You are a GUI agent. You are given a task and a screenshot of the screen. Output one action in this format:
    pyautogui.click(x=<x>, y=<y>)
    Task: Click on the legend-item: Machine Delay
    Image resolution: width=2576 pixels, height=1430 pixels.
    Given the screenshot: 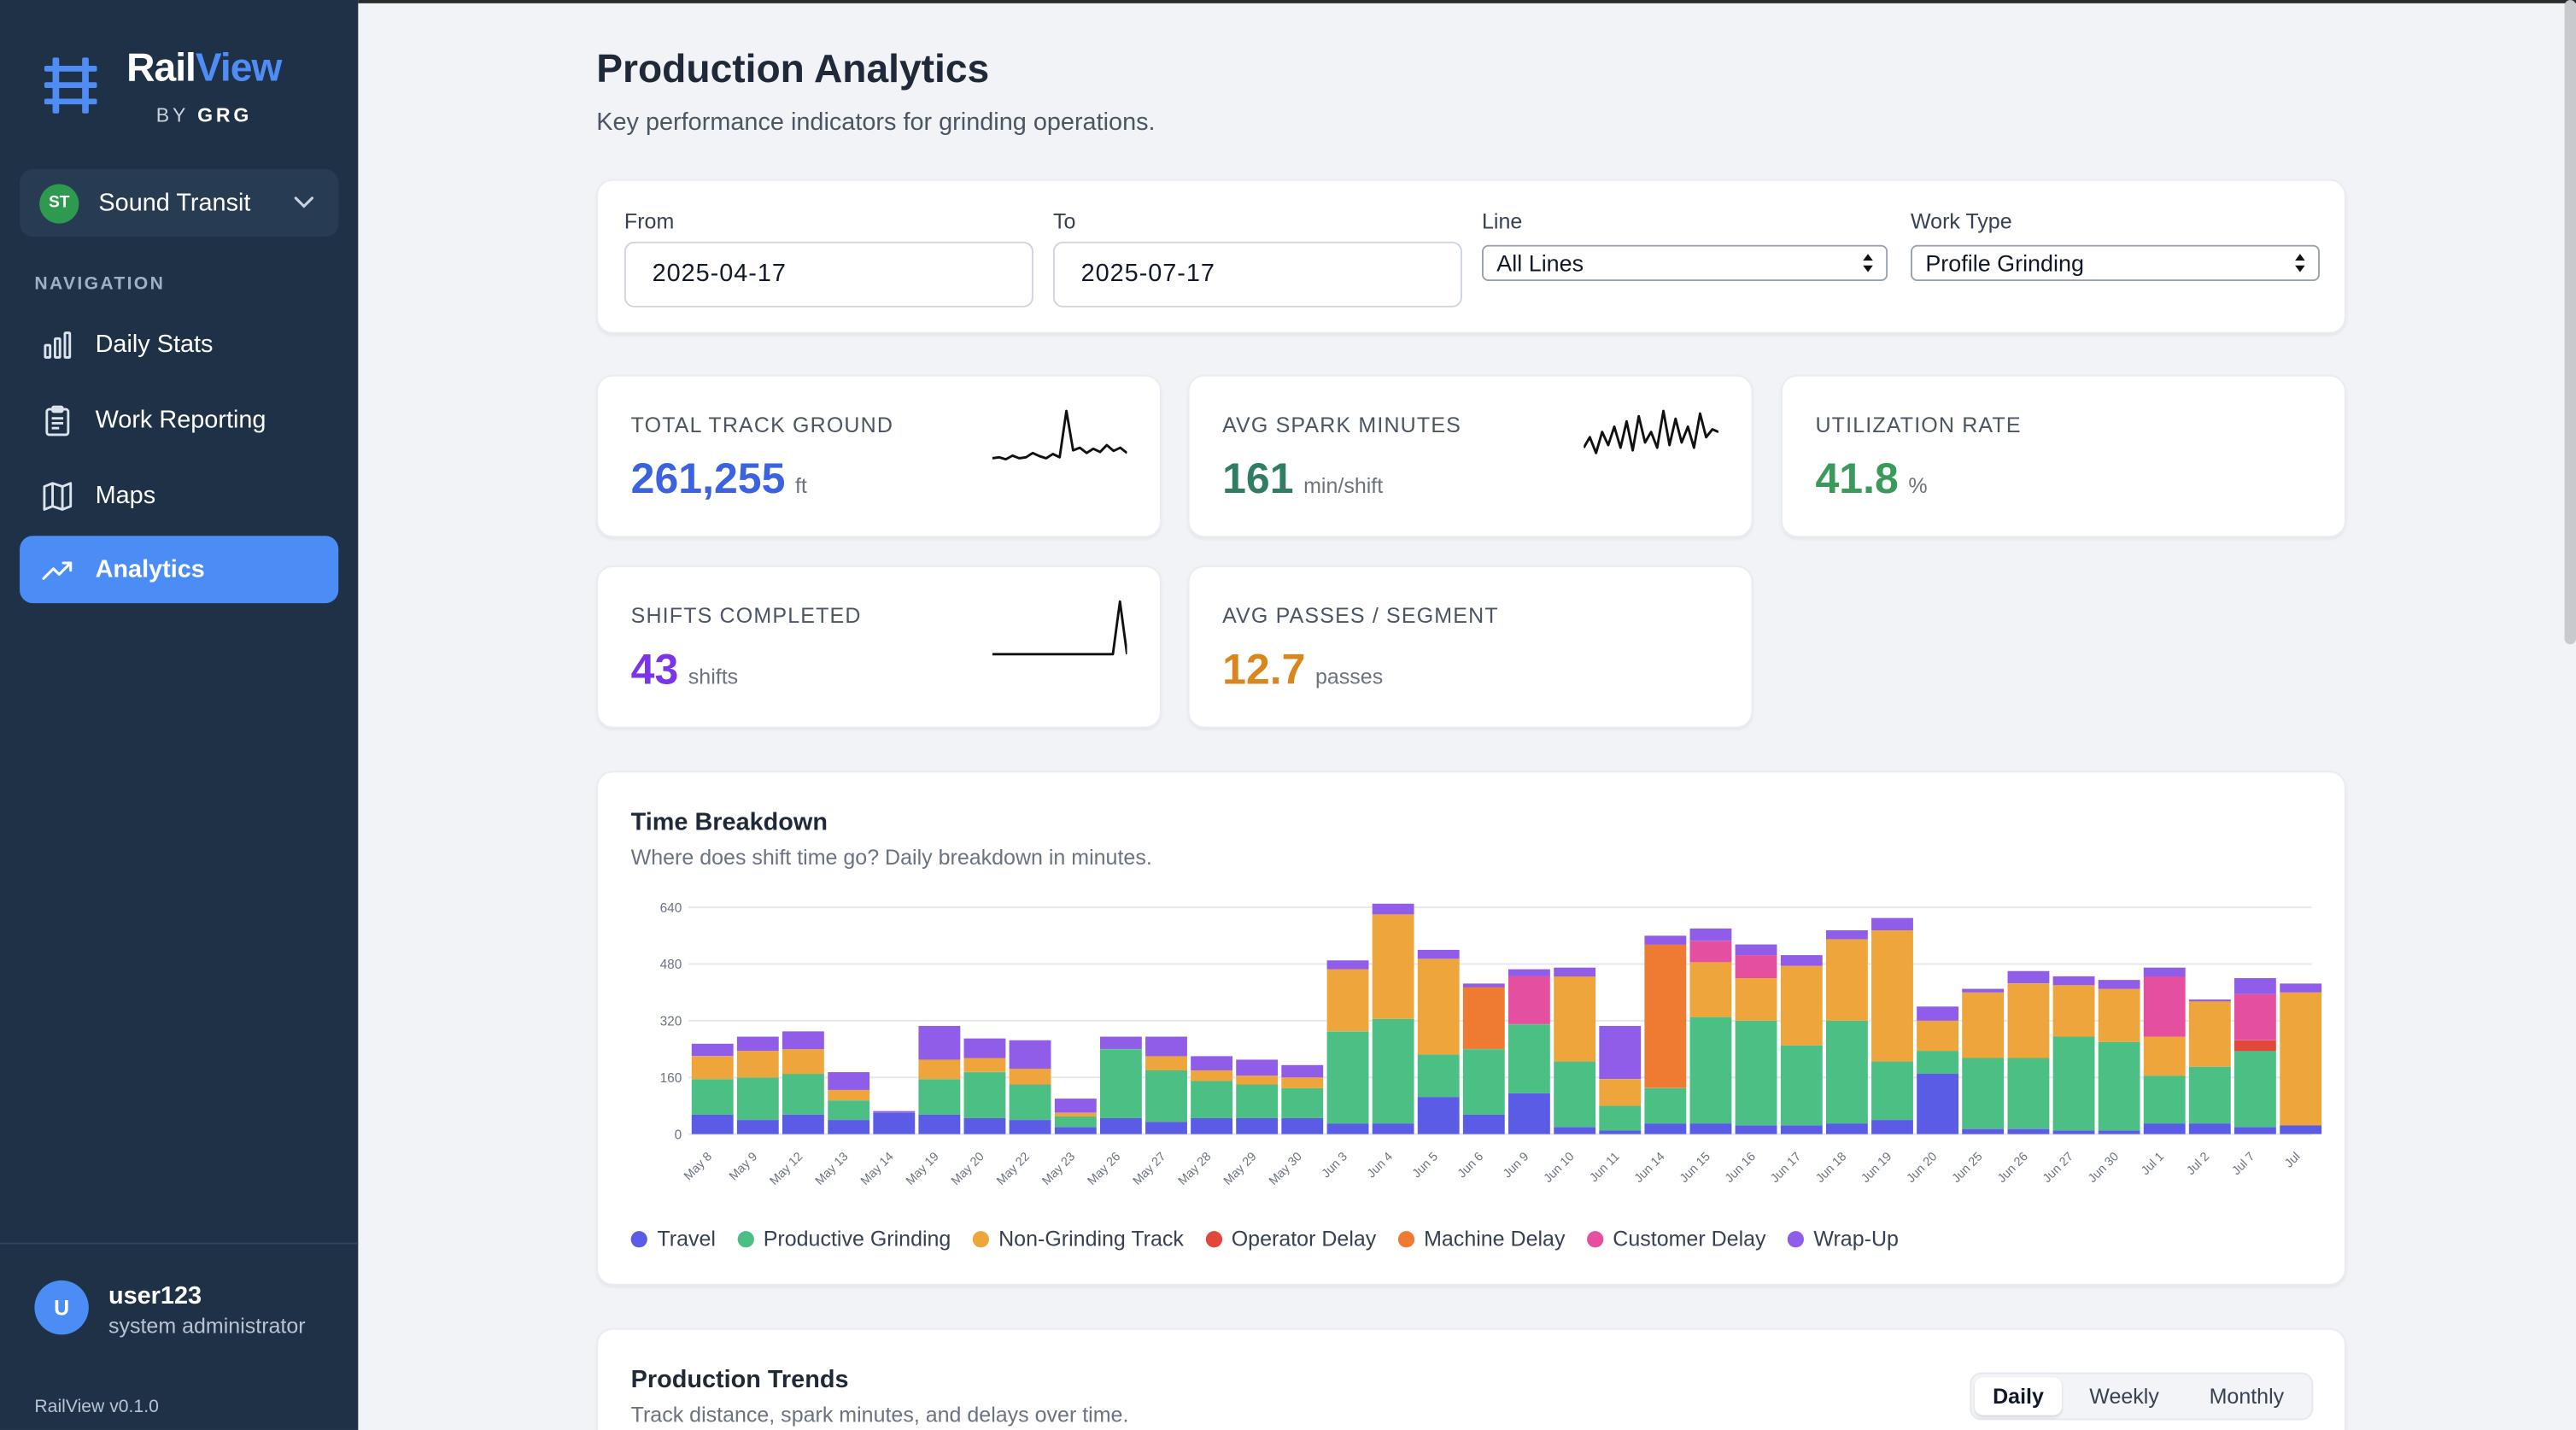 What is the action you would take?
    pyautogui.click(x=1481, y=1238)
    